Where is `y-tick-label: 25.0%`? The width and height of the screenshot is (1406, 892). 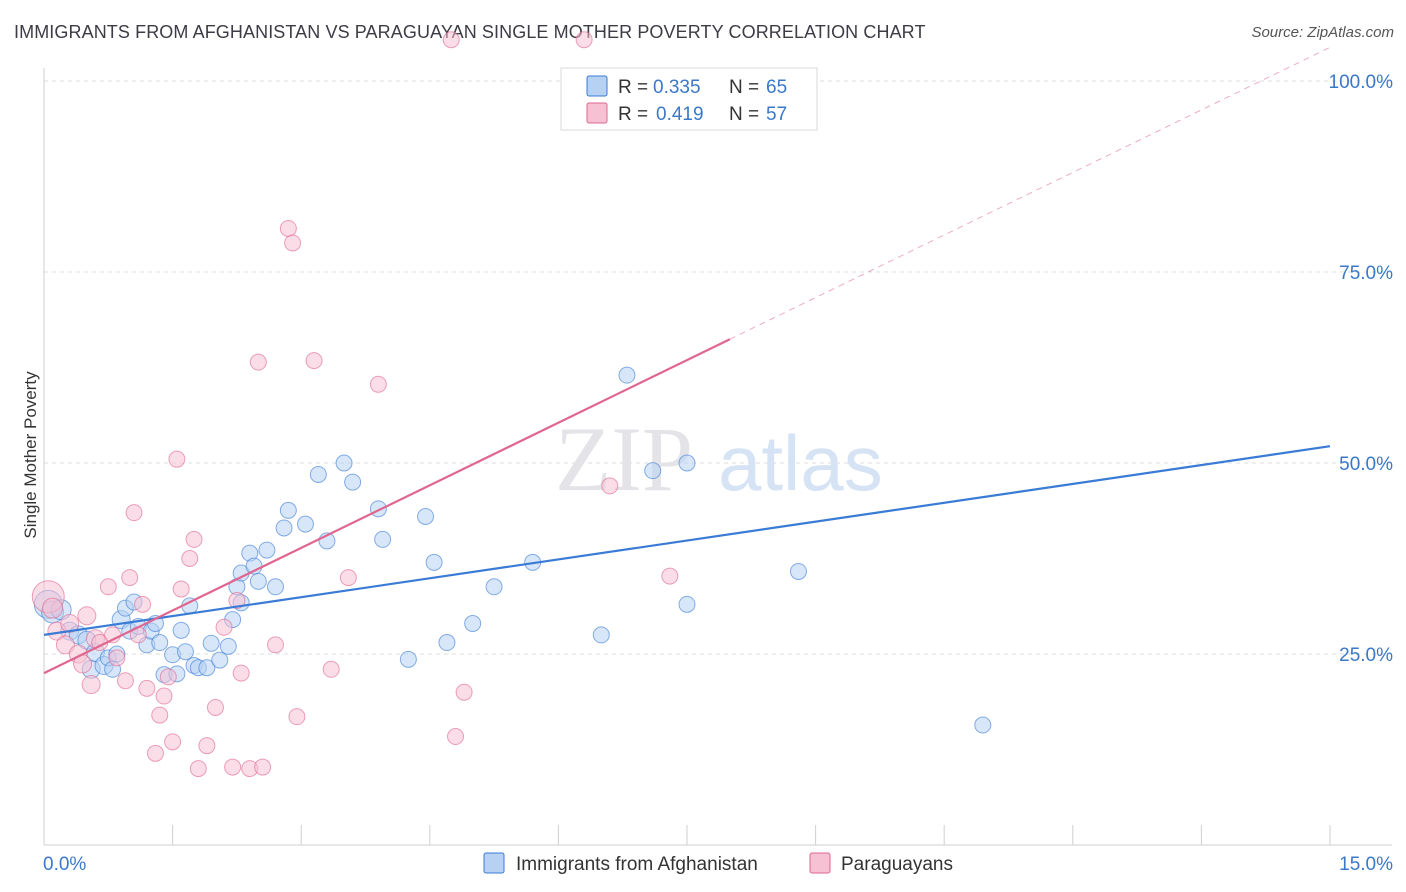 y-tick-label: 25.0% is located at coordinates (1366, 655).